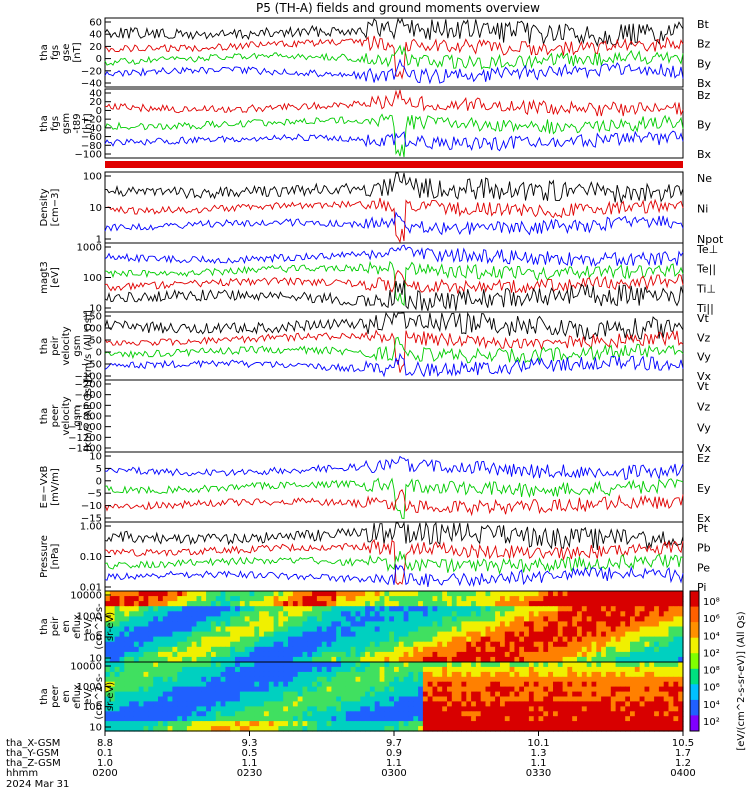  I want to click on series-line-Te||, so click(394, 296).